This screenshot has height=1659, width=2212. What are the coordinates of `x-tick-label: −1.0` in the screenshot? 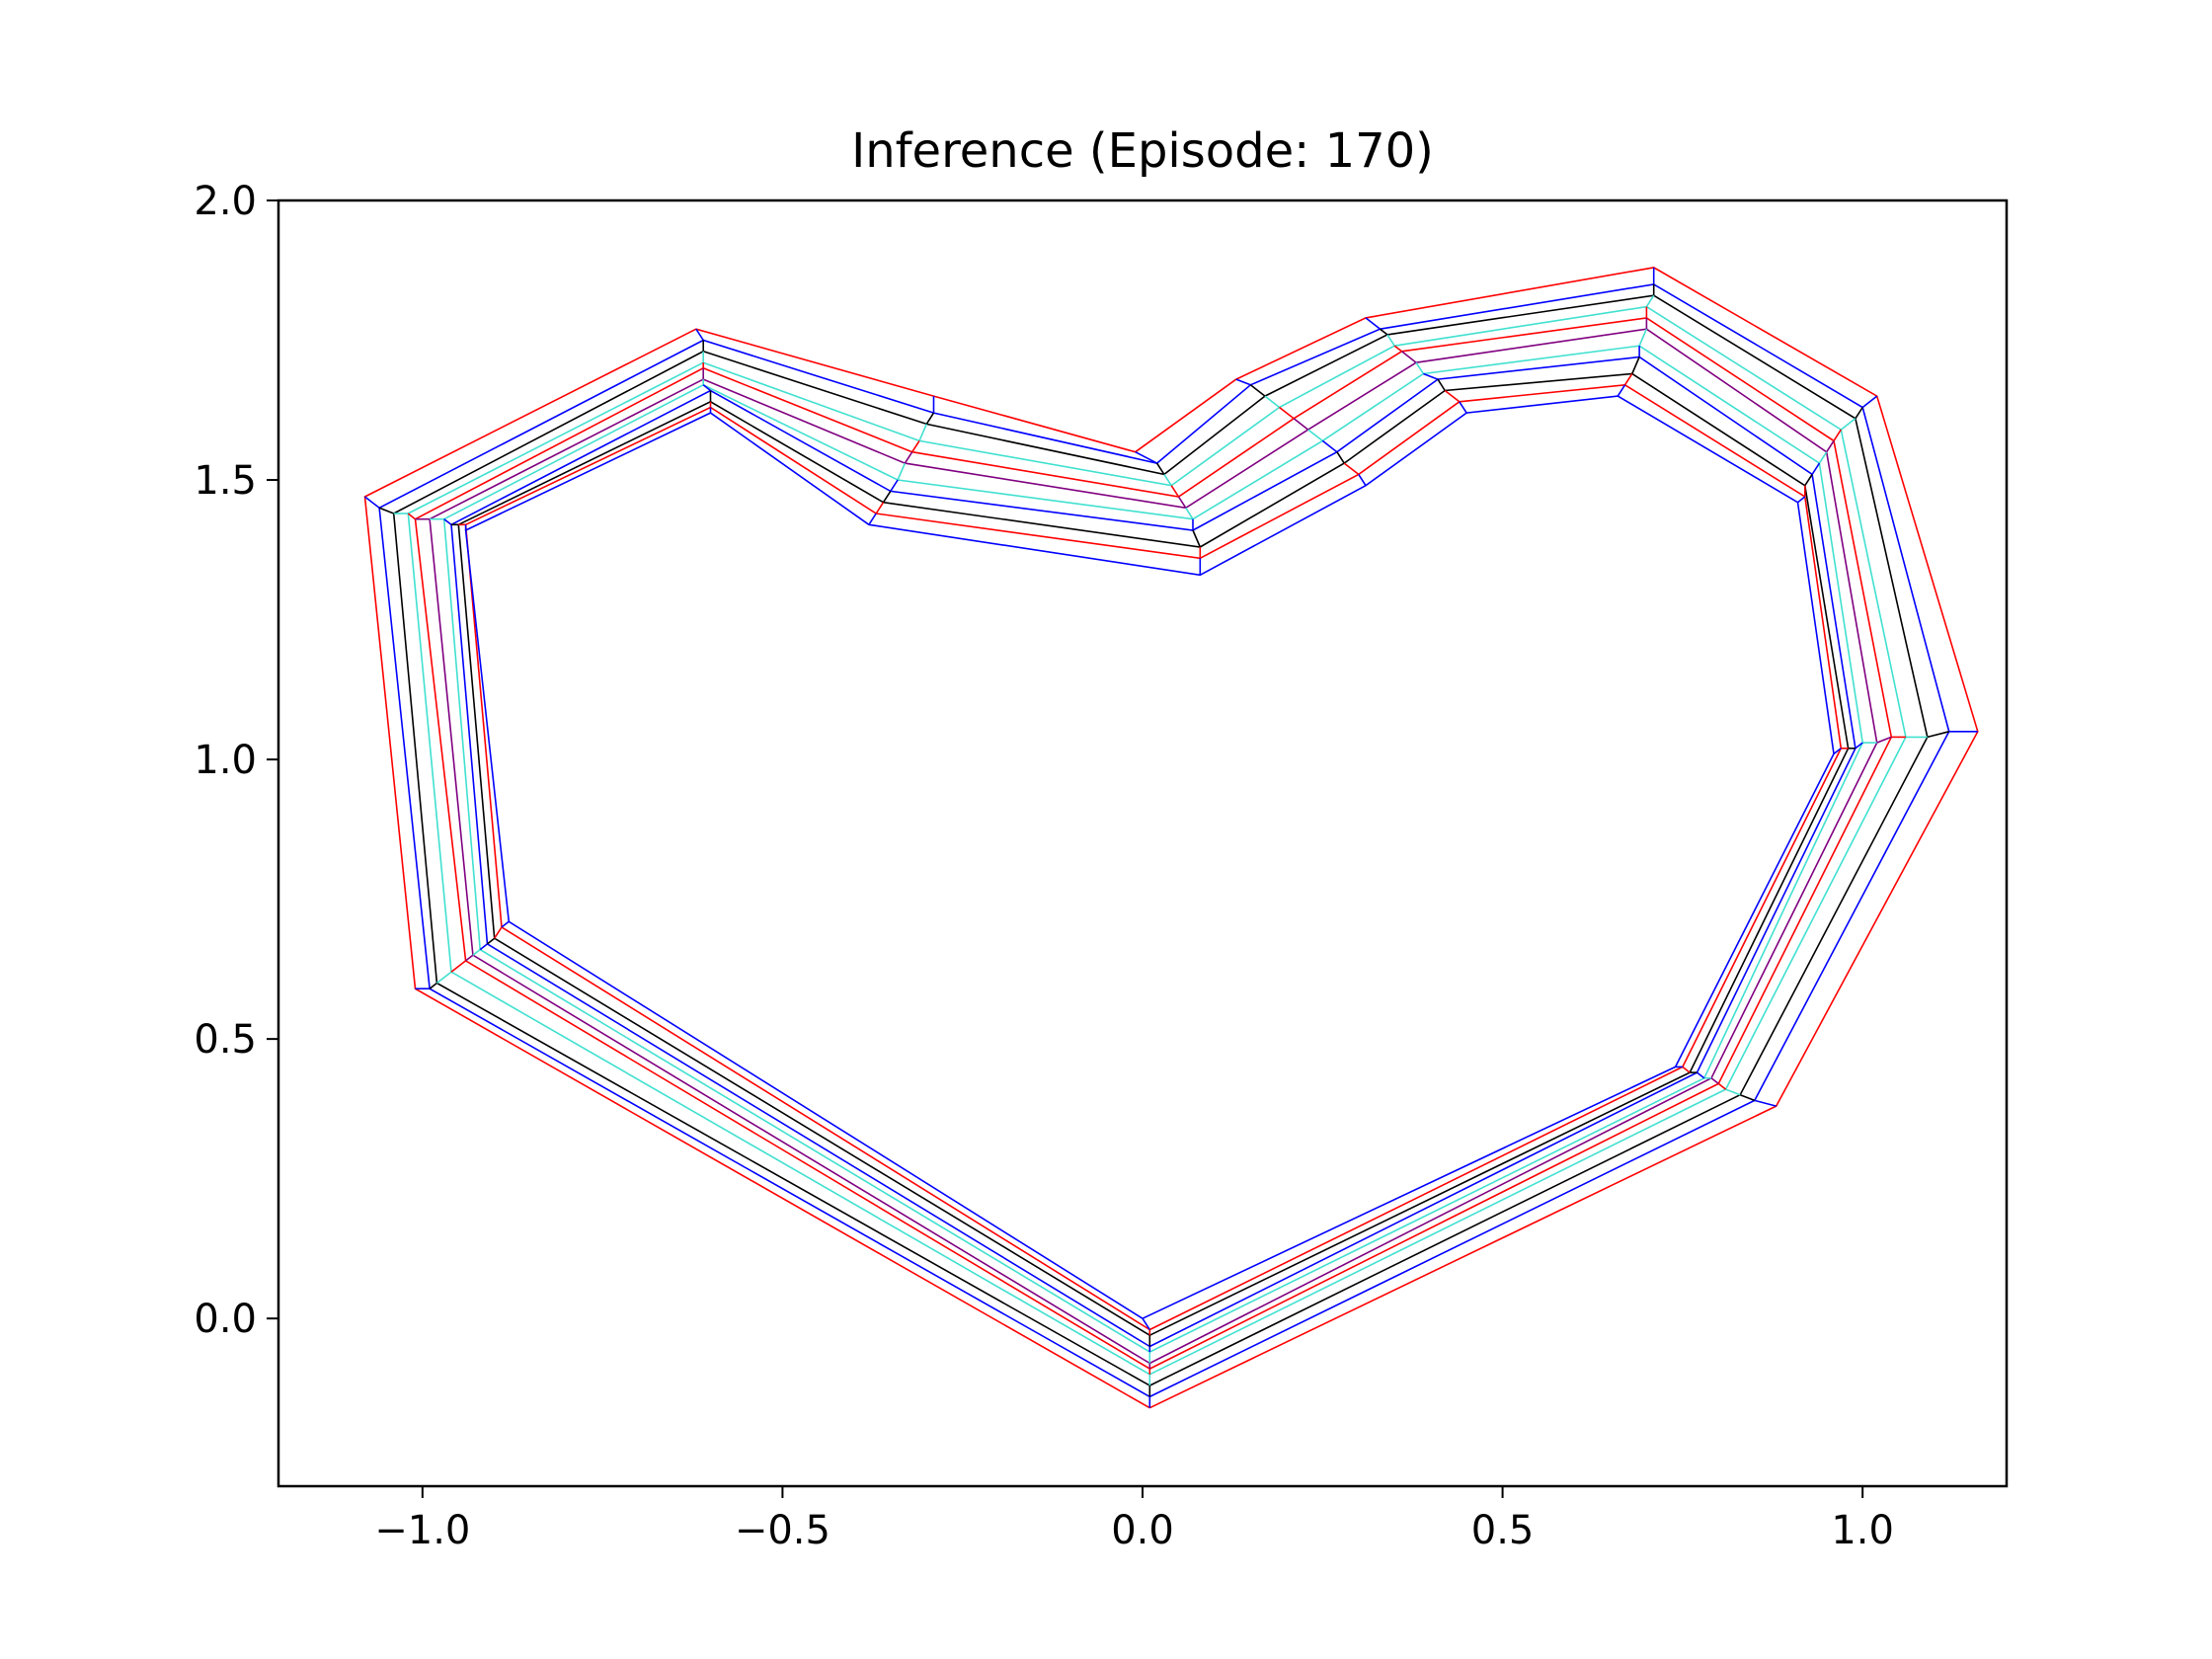 It's located at (422, 1530).